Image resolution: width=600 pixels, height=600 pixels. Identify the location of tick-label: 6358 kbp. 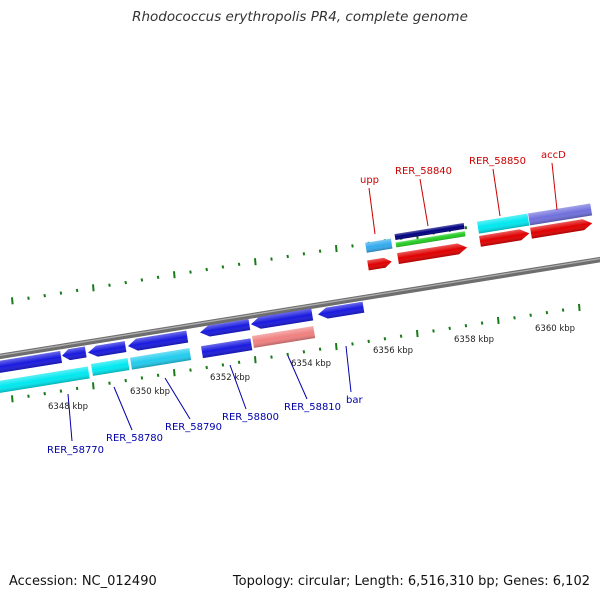
(474, 340).